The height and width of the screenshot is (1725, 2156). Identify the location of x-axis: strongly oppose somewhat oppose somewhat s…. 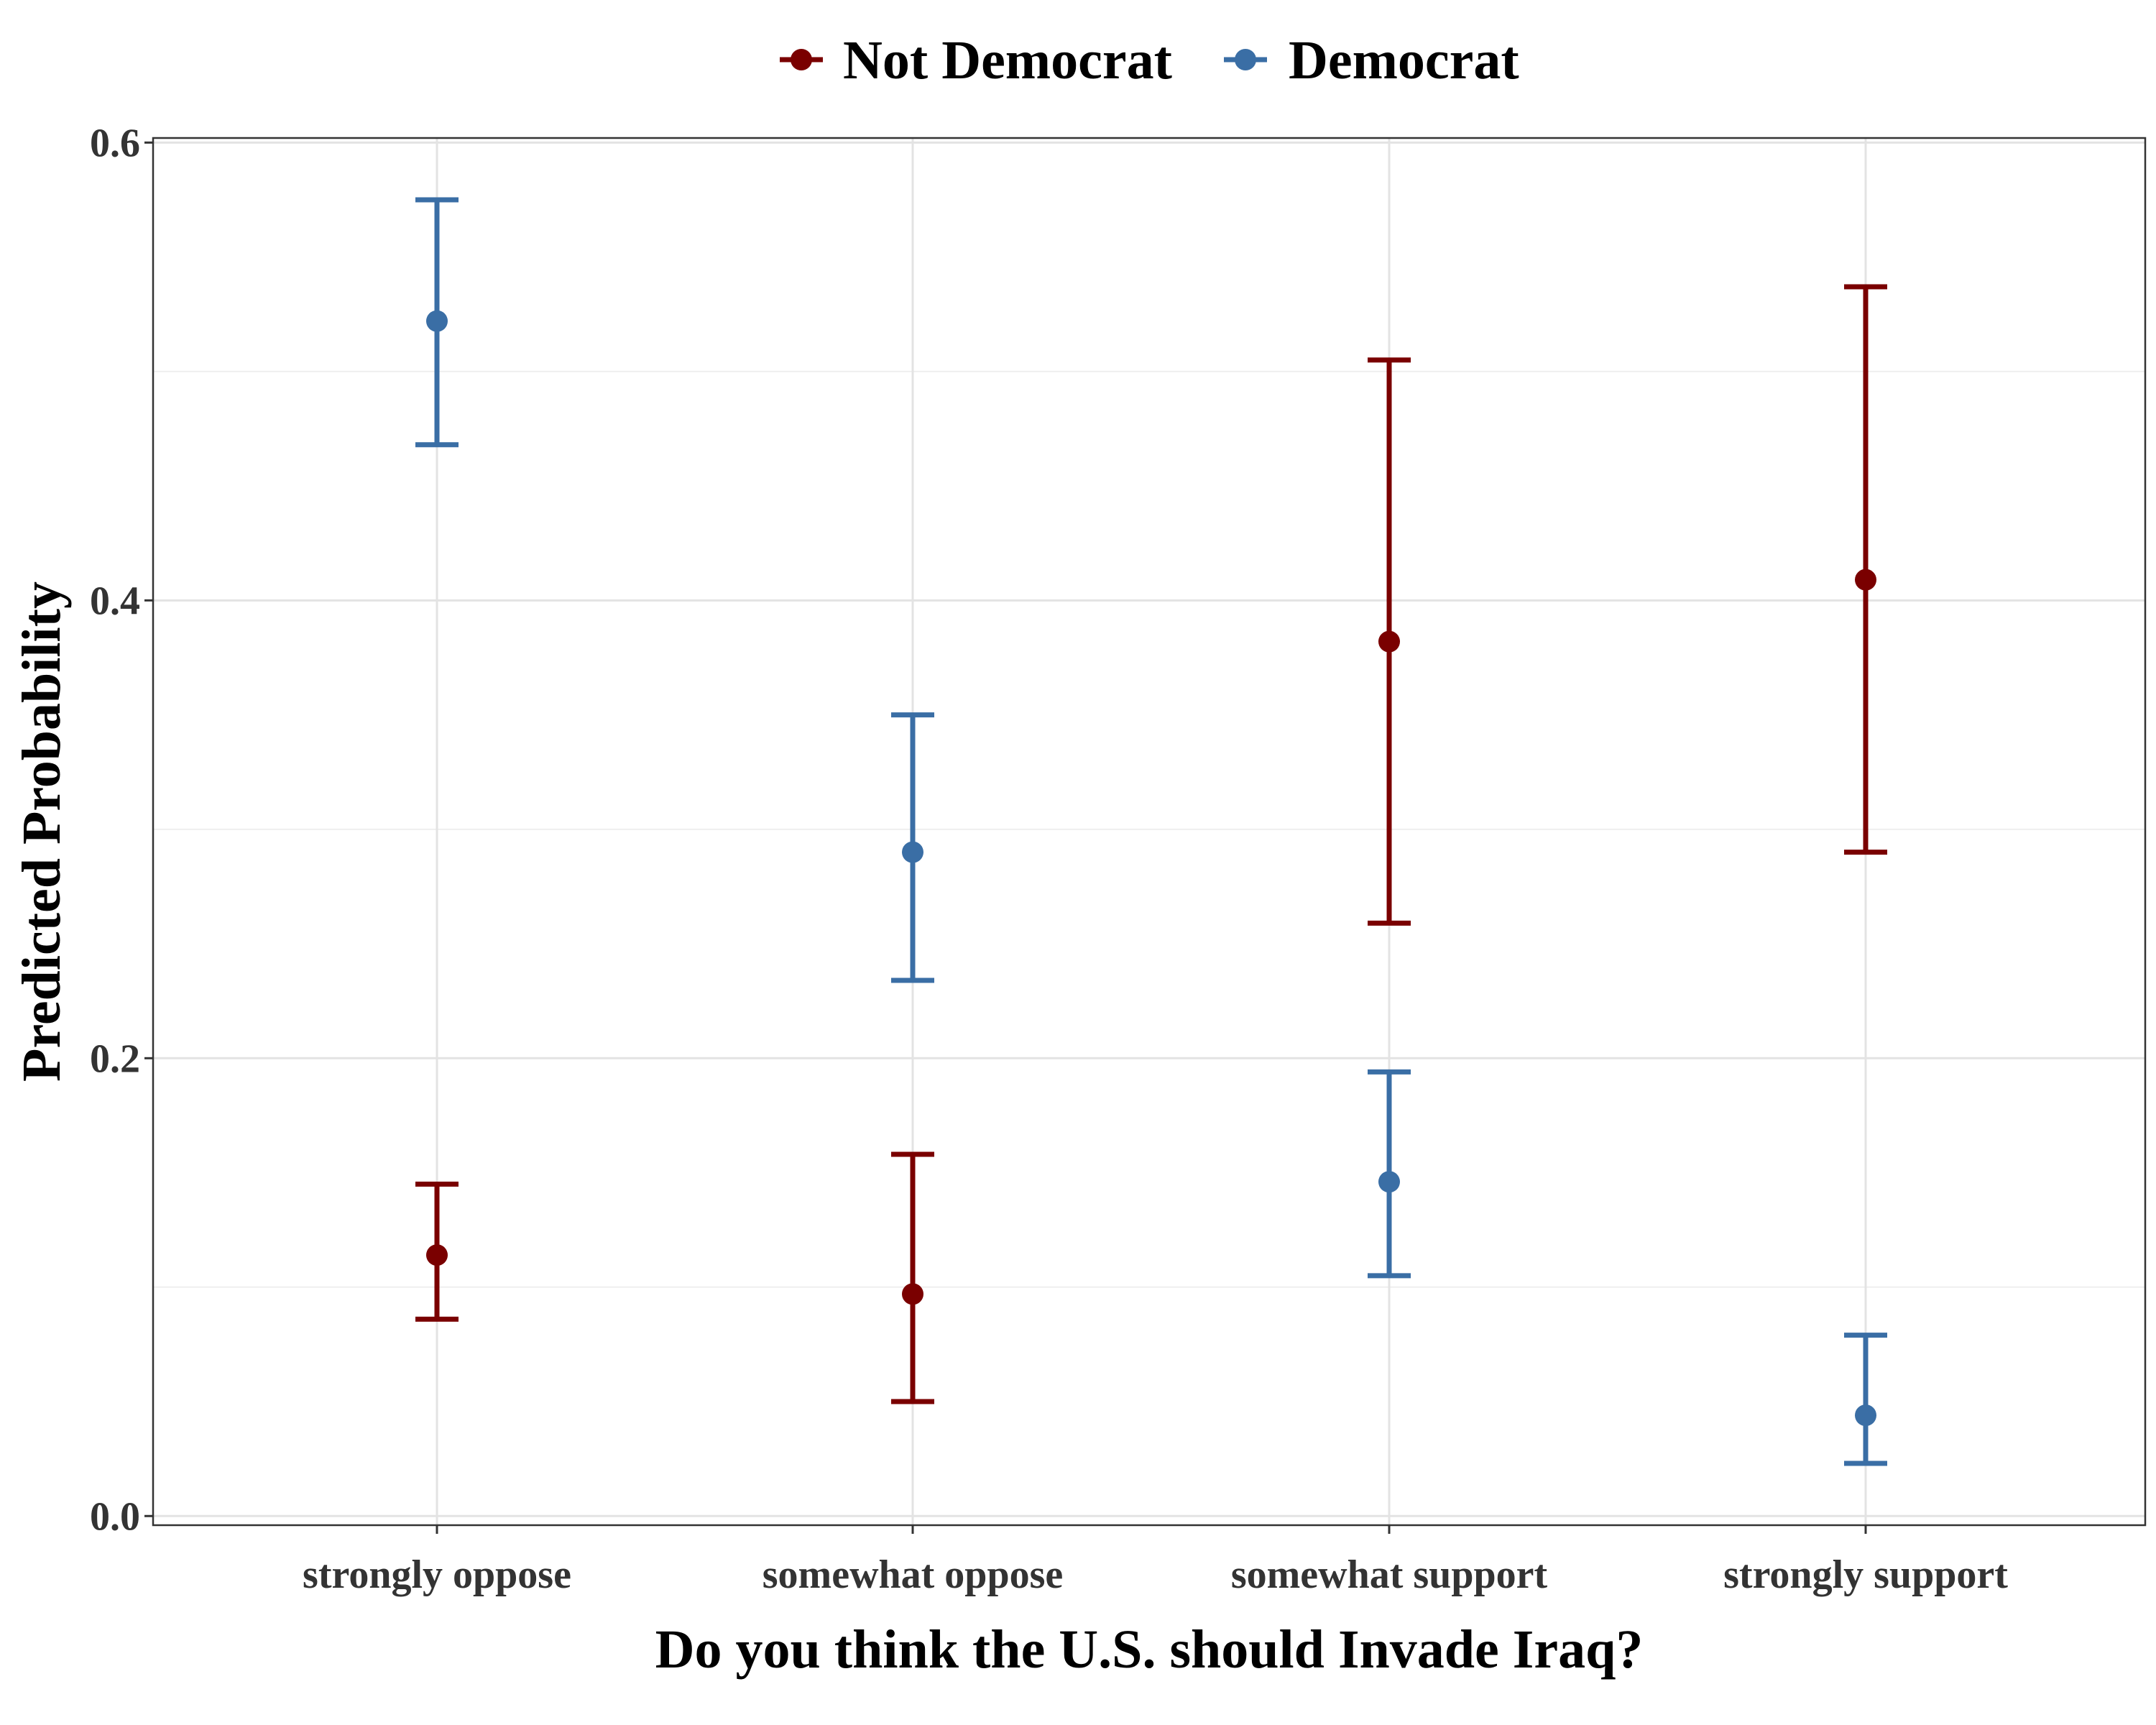
(1156, 1561).